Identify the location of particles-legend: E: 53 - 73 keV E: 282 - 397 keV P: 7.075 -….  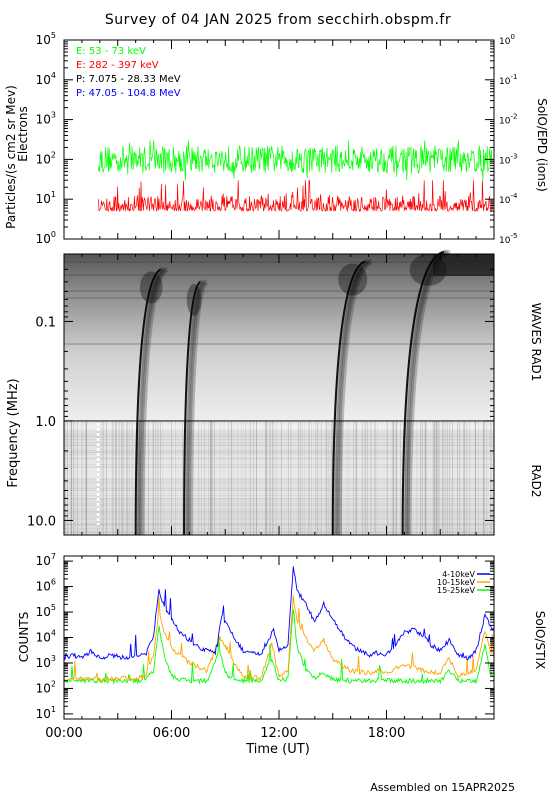
(128, 72).